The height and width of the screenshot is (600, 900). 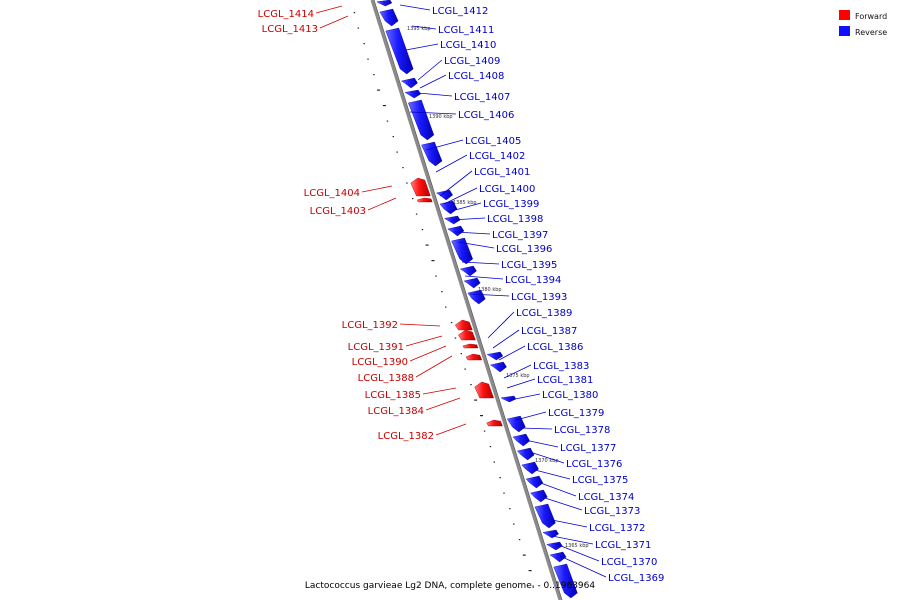 What do you see at coordinates (617, 528) in the screenshot?
I see `reverse-gene-label: LCGL_1372` at bounding box center [617, 528].